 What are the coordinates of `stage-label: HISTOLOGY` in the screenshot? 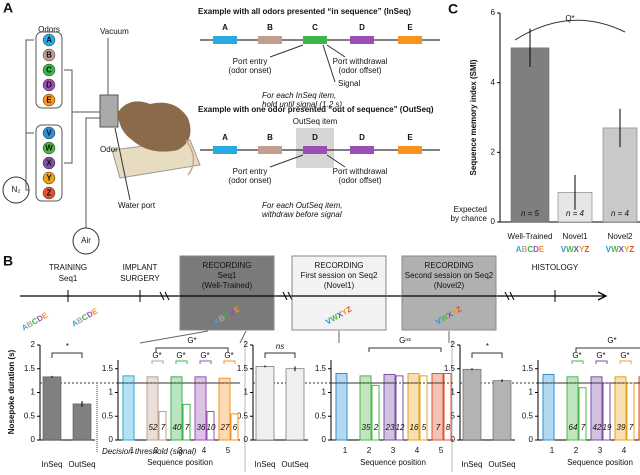 It's located at (555, 267).